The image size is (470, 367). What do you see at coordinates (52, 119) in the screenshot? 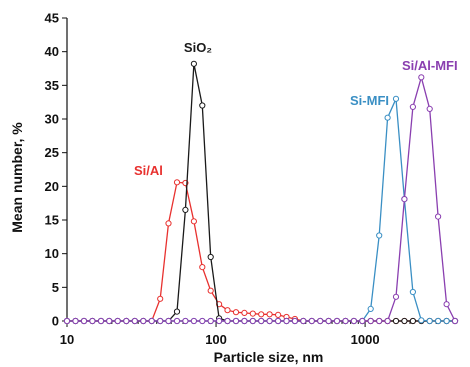
I see `y-tick-label: 30` at bounding box center [52, 119].